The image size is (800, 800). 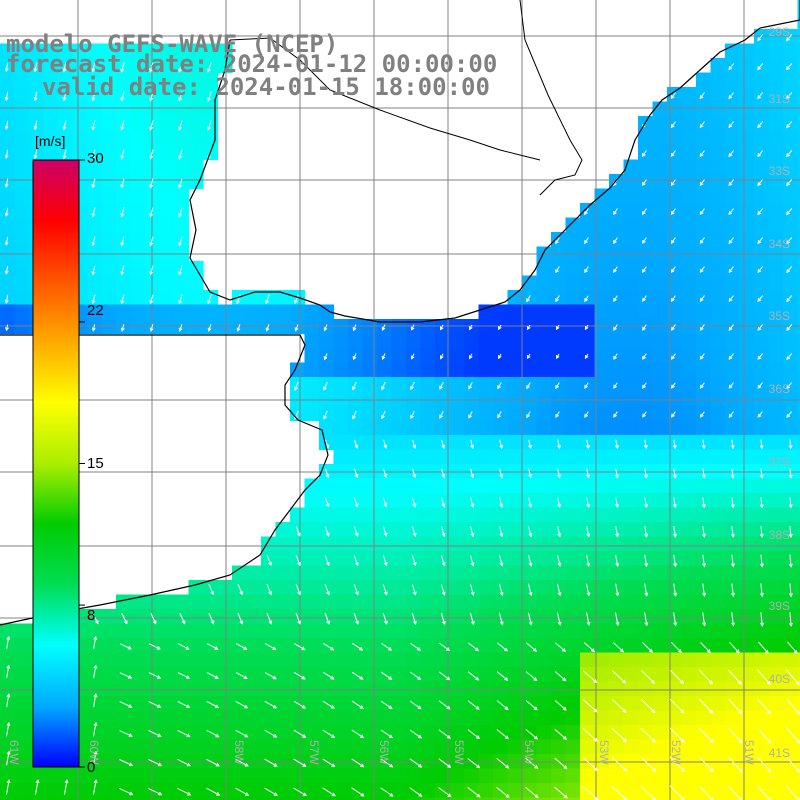 I want to click on latitude-label: 31S, so click(x=779, y=99).